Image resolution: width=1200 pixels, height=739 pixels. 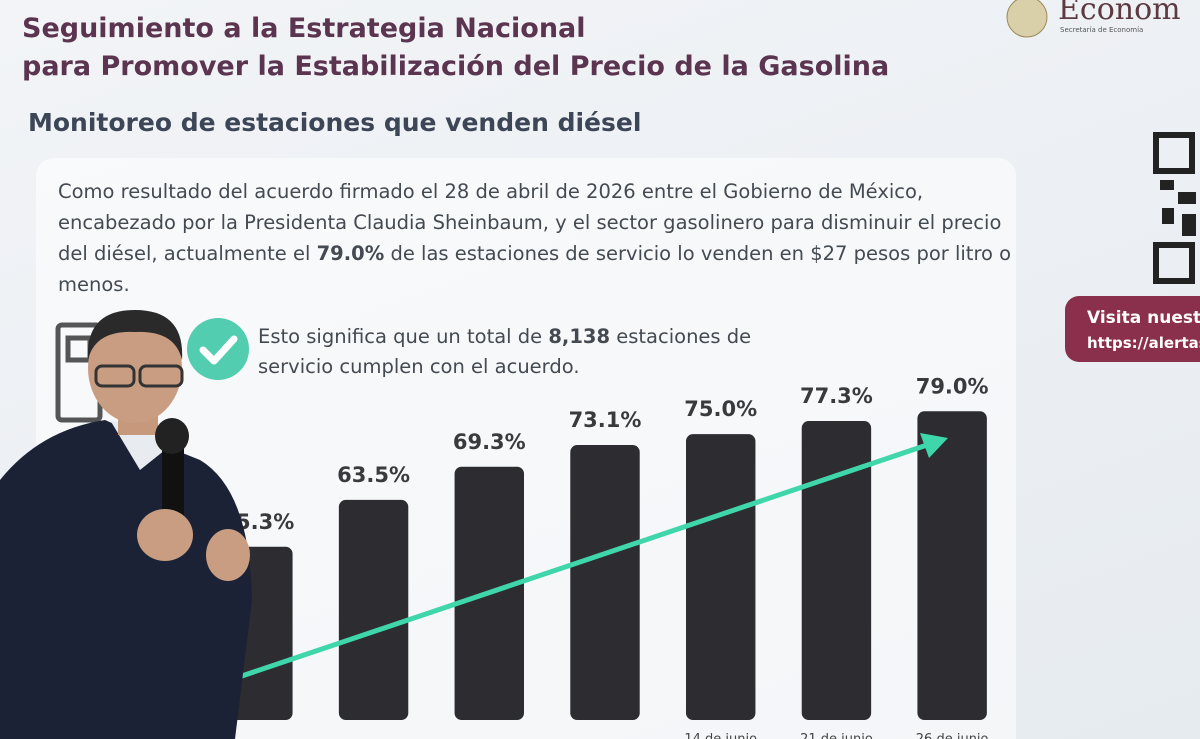 I want to click on trend-arrowhead, so click(x=934, y=445).